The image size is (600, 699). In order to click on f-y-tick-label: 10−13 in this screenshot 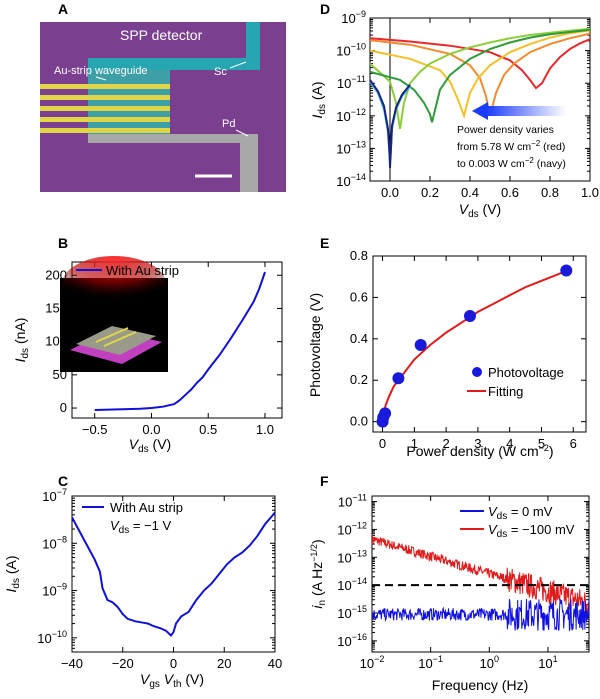, I will do `click(352, 556)`.